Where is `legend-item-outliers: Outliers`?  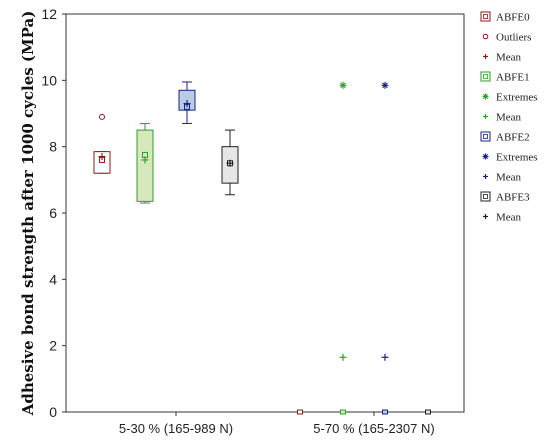
legend-item-outliers: Outliers is located at coordinates (506, 38).